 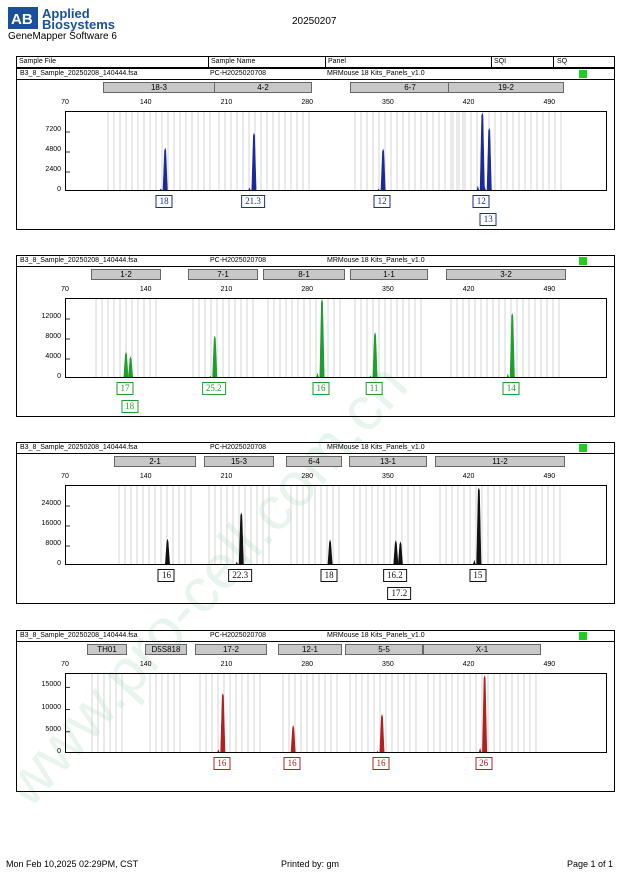 I want to click on marker-bin-D5S818: D5S818, so click(x=166, y=649).